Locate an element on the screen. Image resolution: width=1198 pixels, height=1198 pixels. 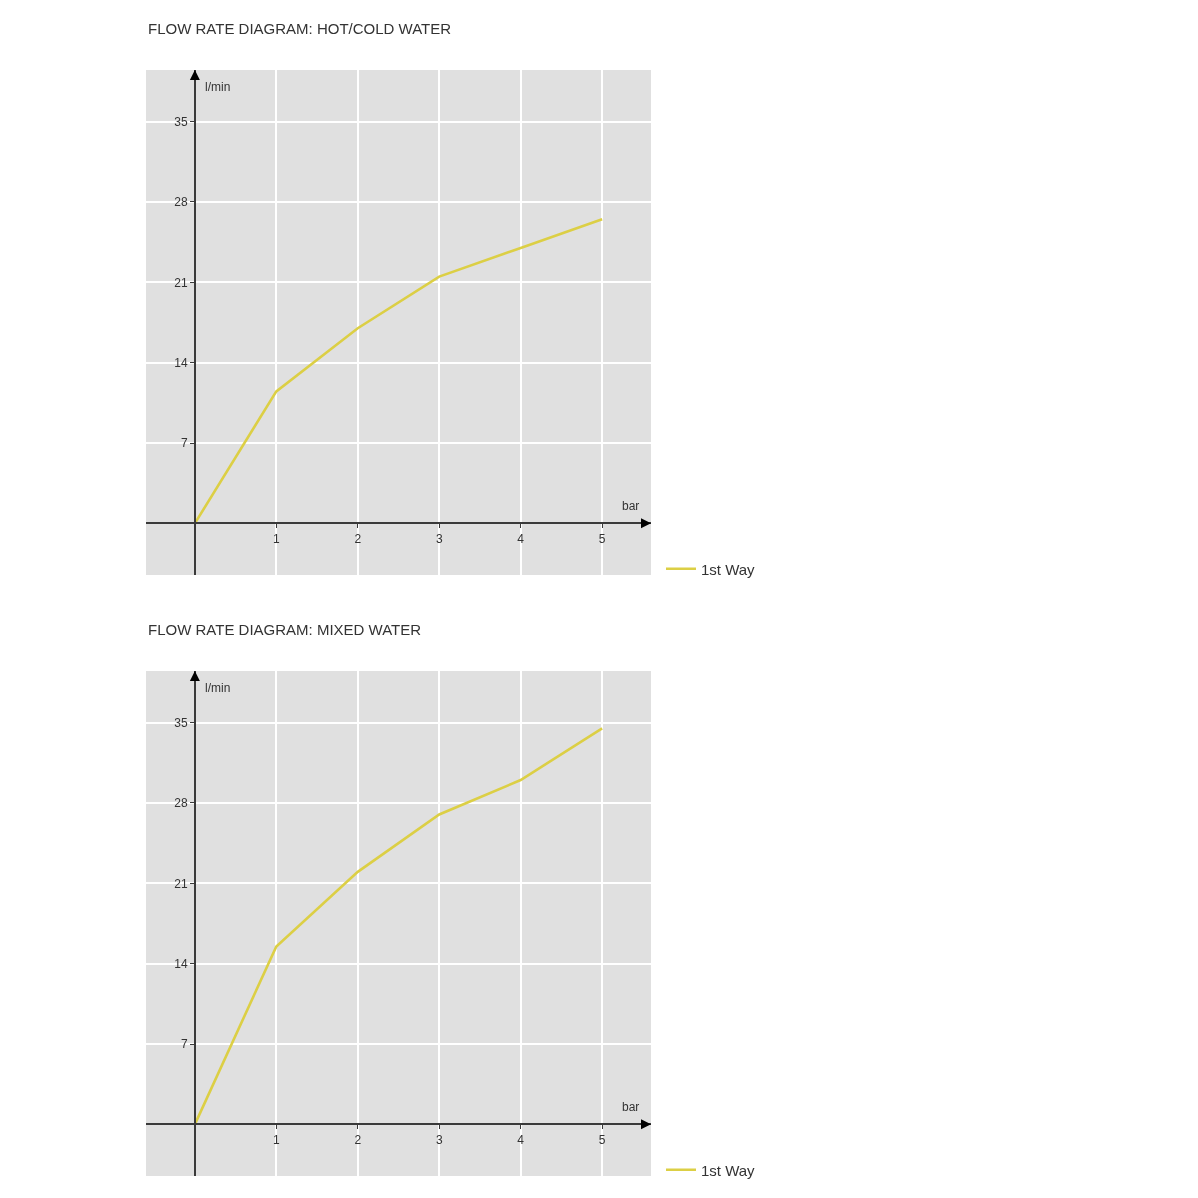
chart-title: FLOW RATE DIAGRAM: HOT/COLD WATER is located at coordinates (300, 28).